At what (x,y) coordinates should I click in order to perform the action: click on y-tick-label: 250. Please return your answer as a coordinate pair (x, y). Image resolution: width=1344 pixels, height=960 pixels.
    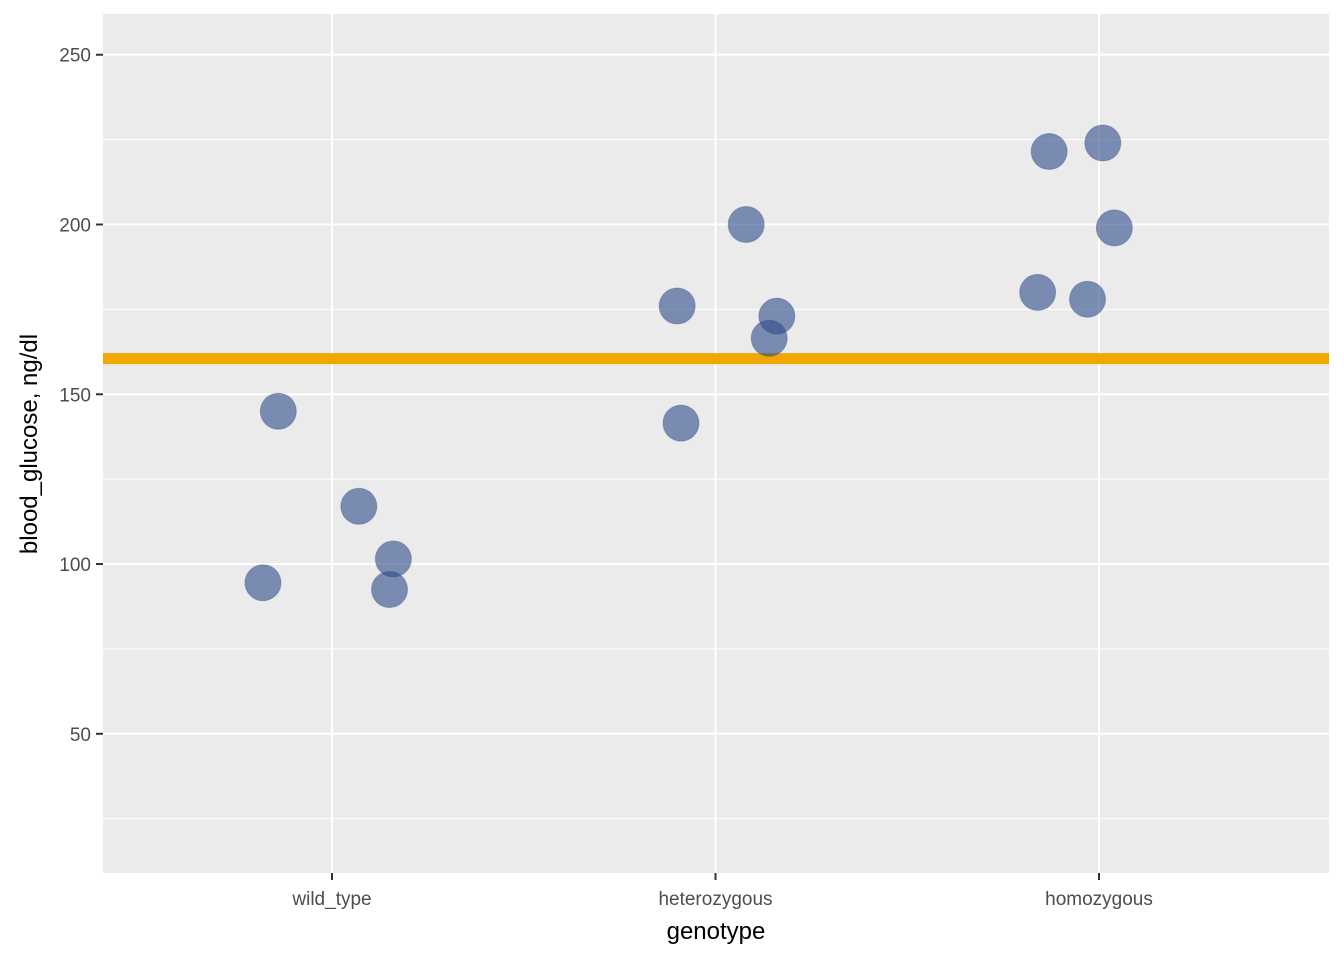
    Looking at the image, I should click on (75, 56).